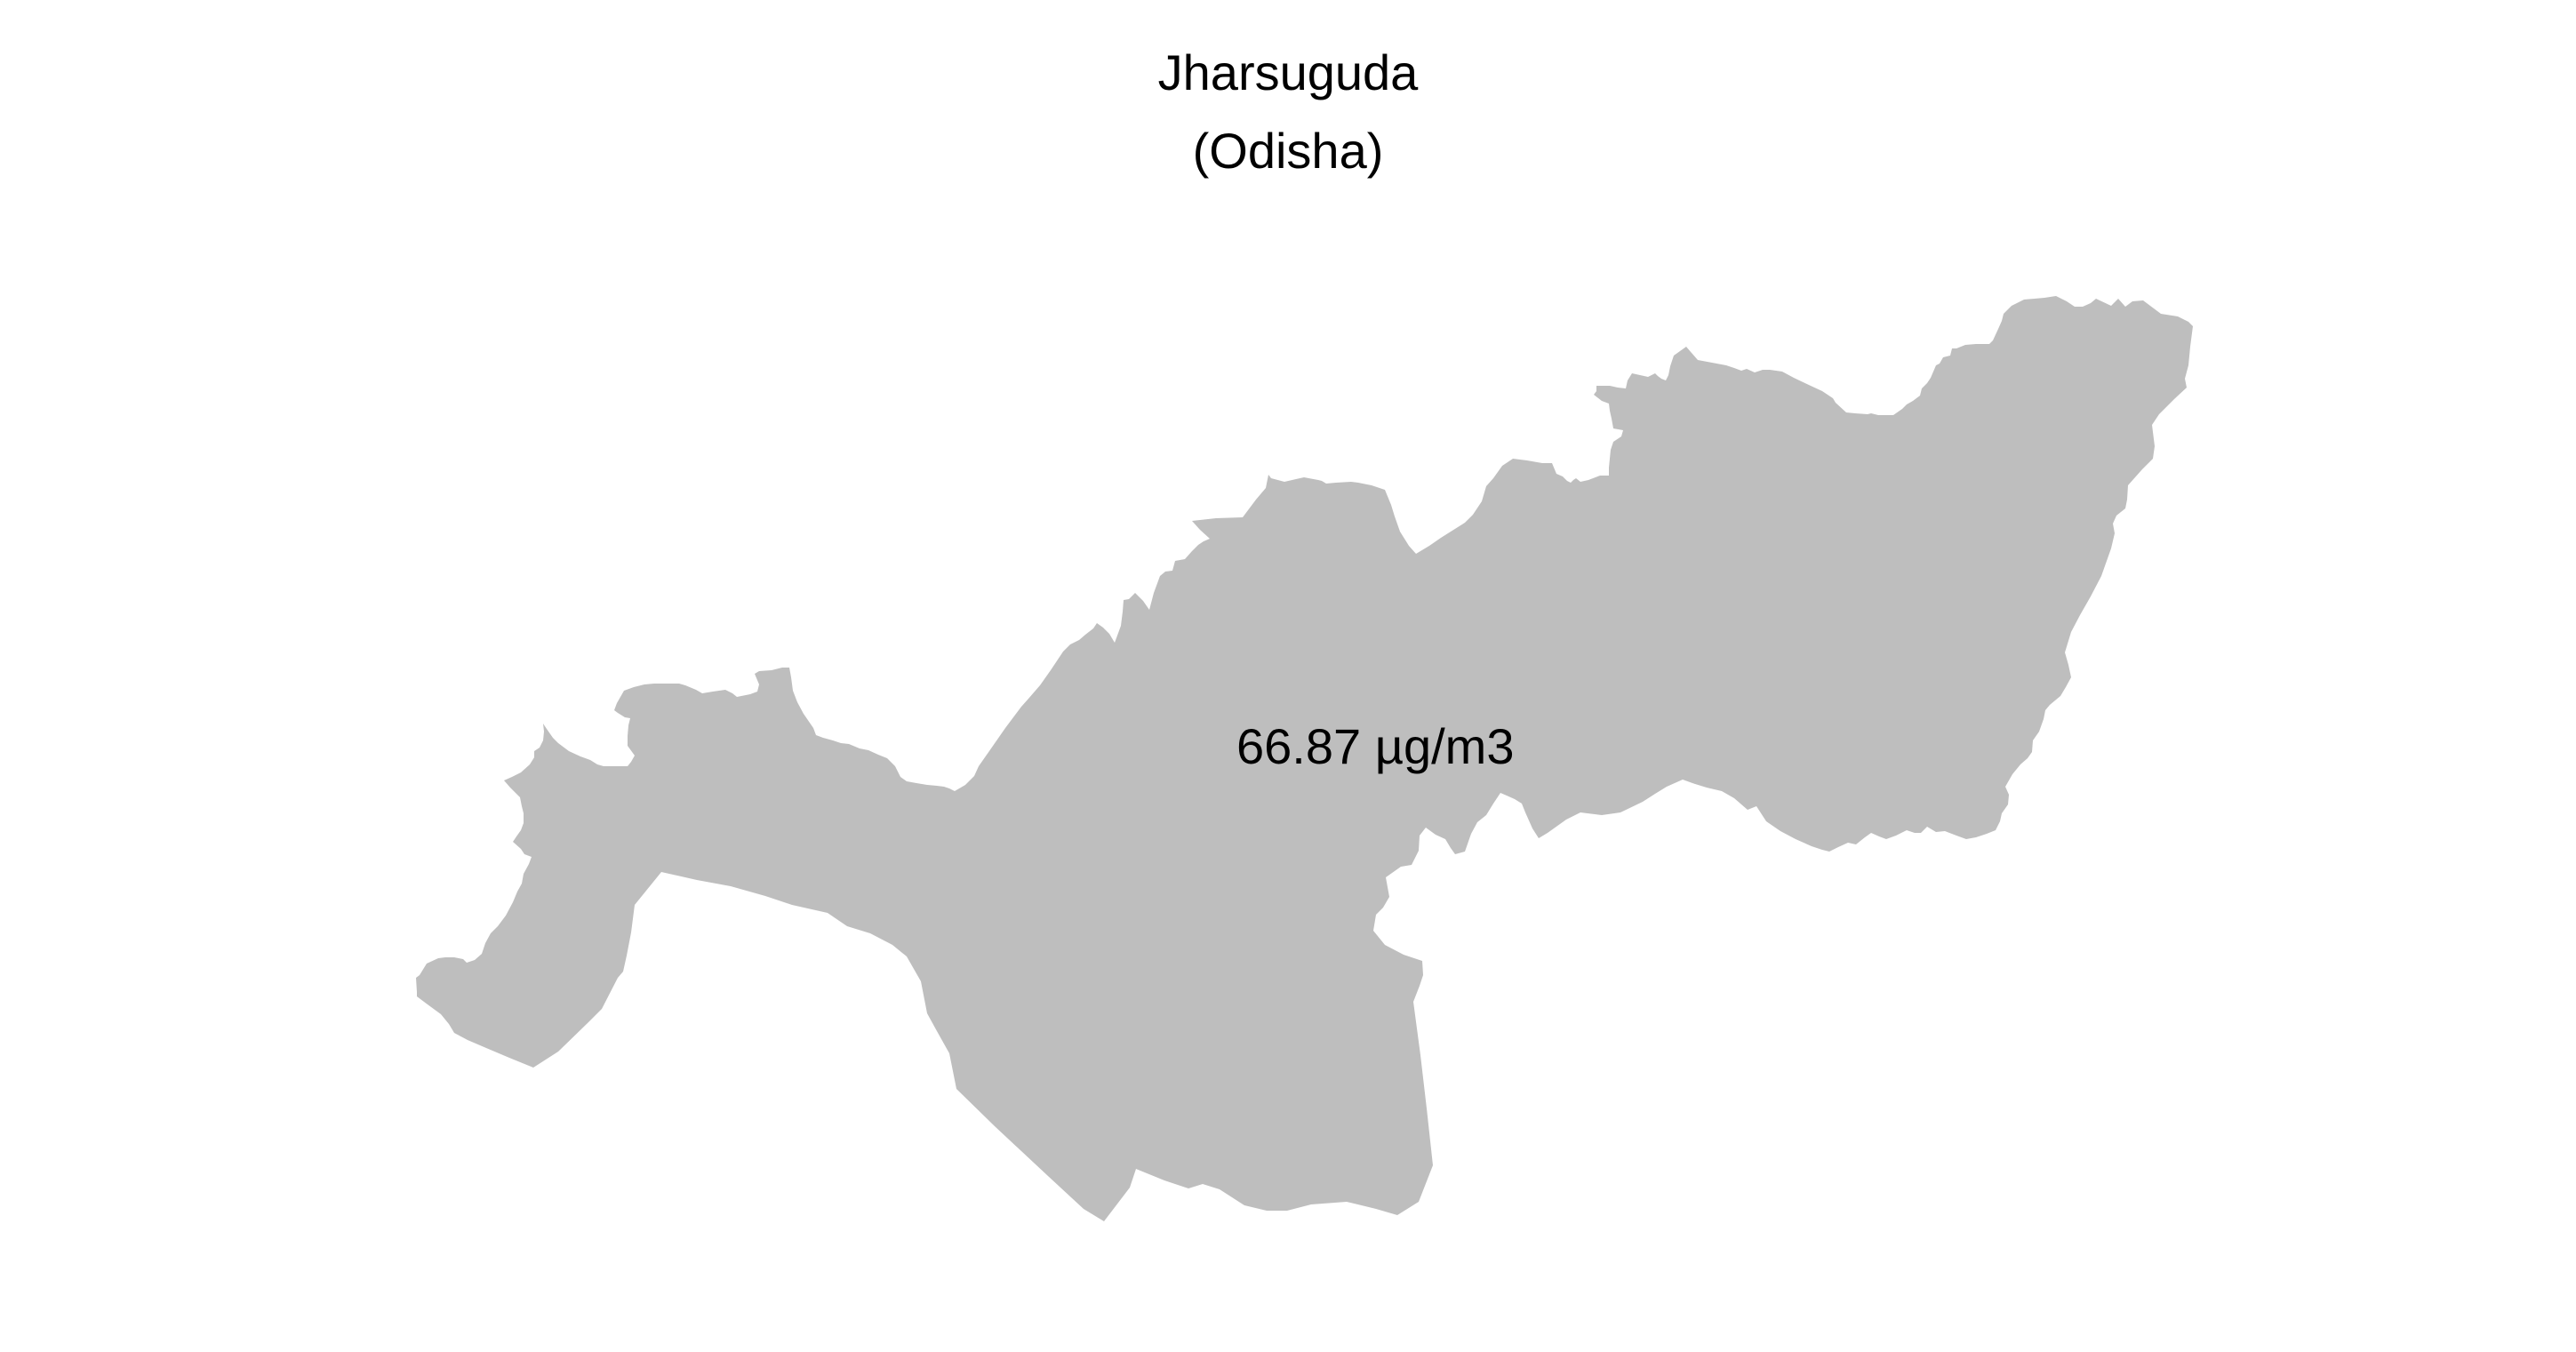 The height and width of the screenshot is (1352, 2576). I want to click on map-title-block: Jharsuguda (Odisha), so click(1288, 112).